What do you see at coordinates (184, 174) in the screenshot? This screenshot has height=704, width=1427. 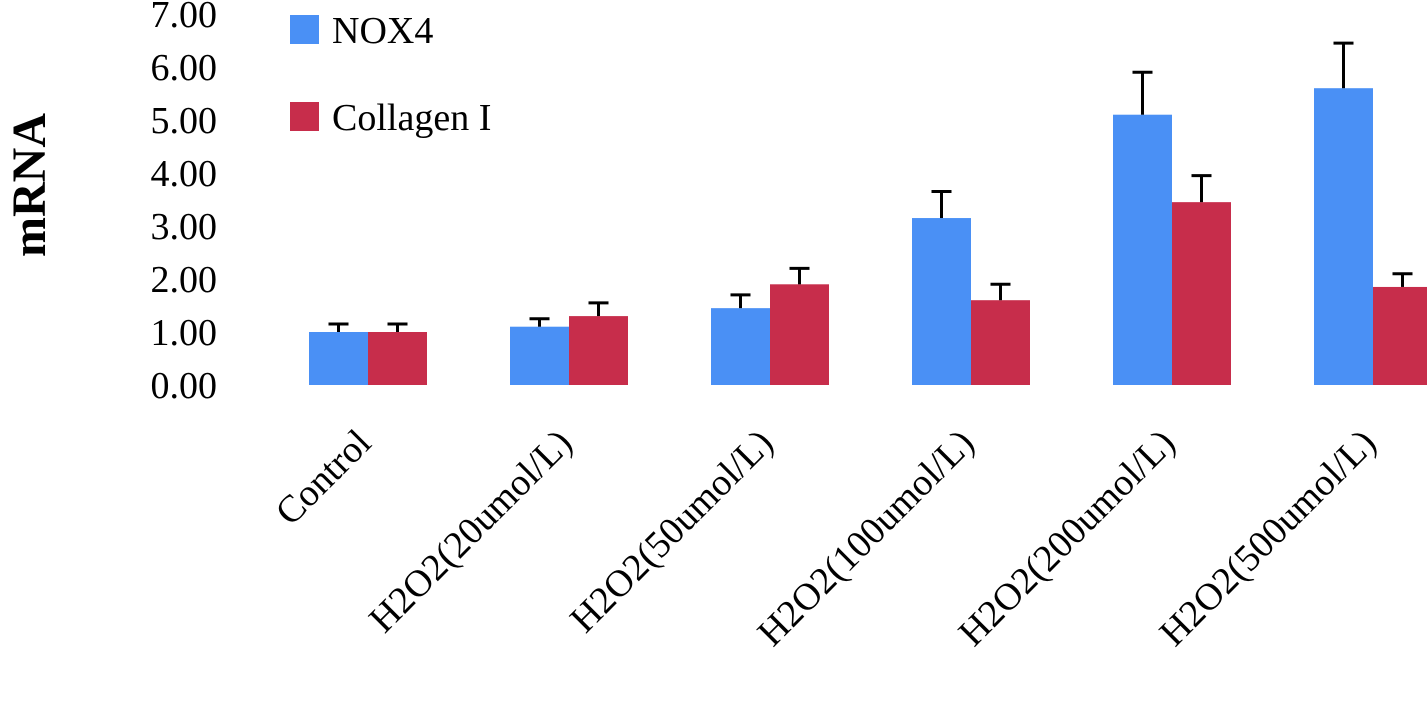 I see `y-tick-label: 4.00` at bounding box center [184, 174].